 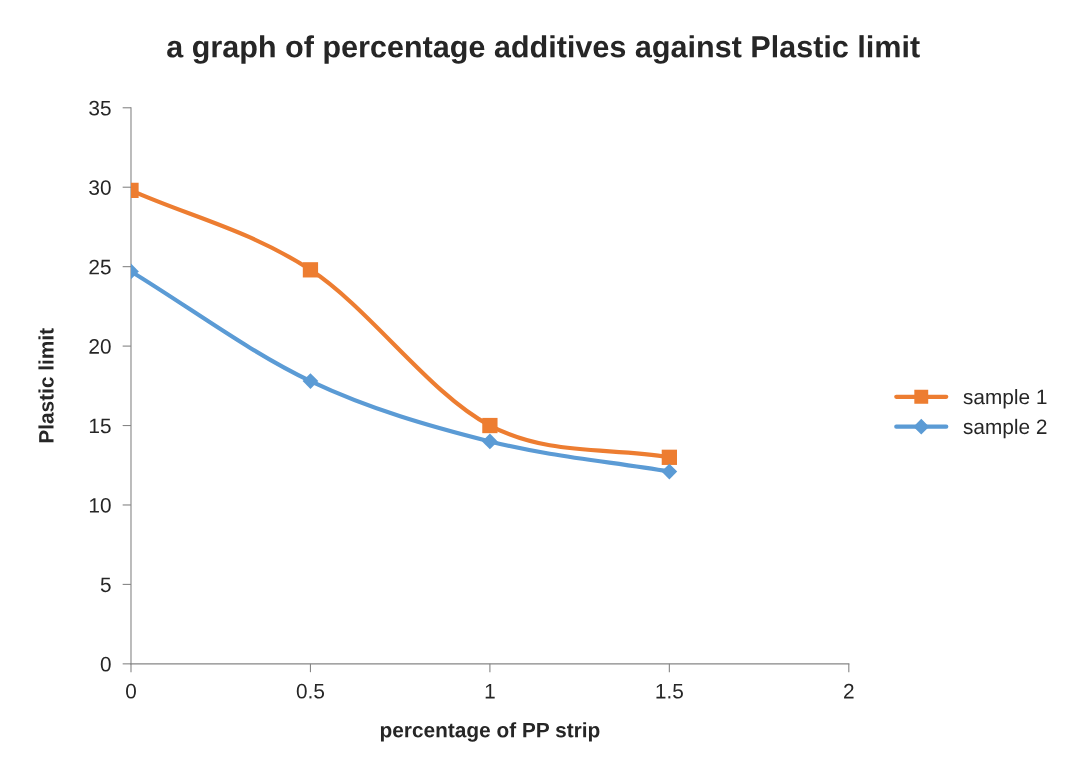 I want to click on y-tick-label: 30, so click(x=100, y=187).